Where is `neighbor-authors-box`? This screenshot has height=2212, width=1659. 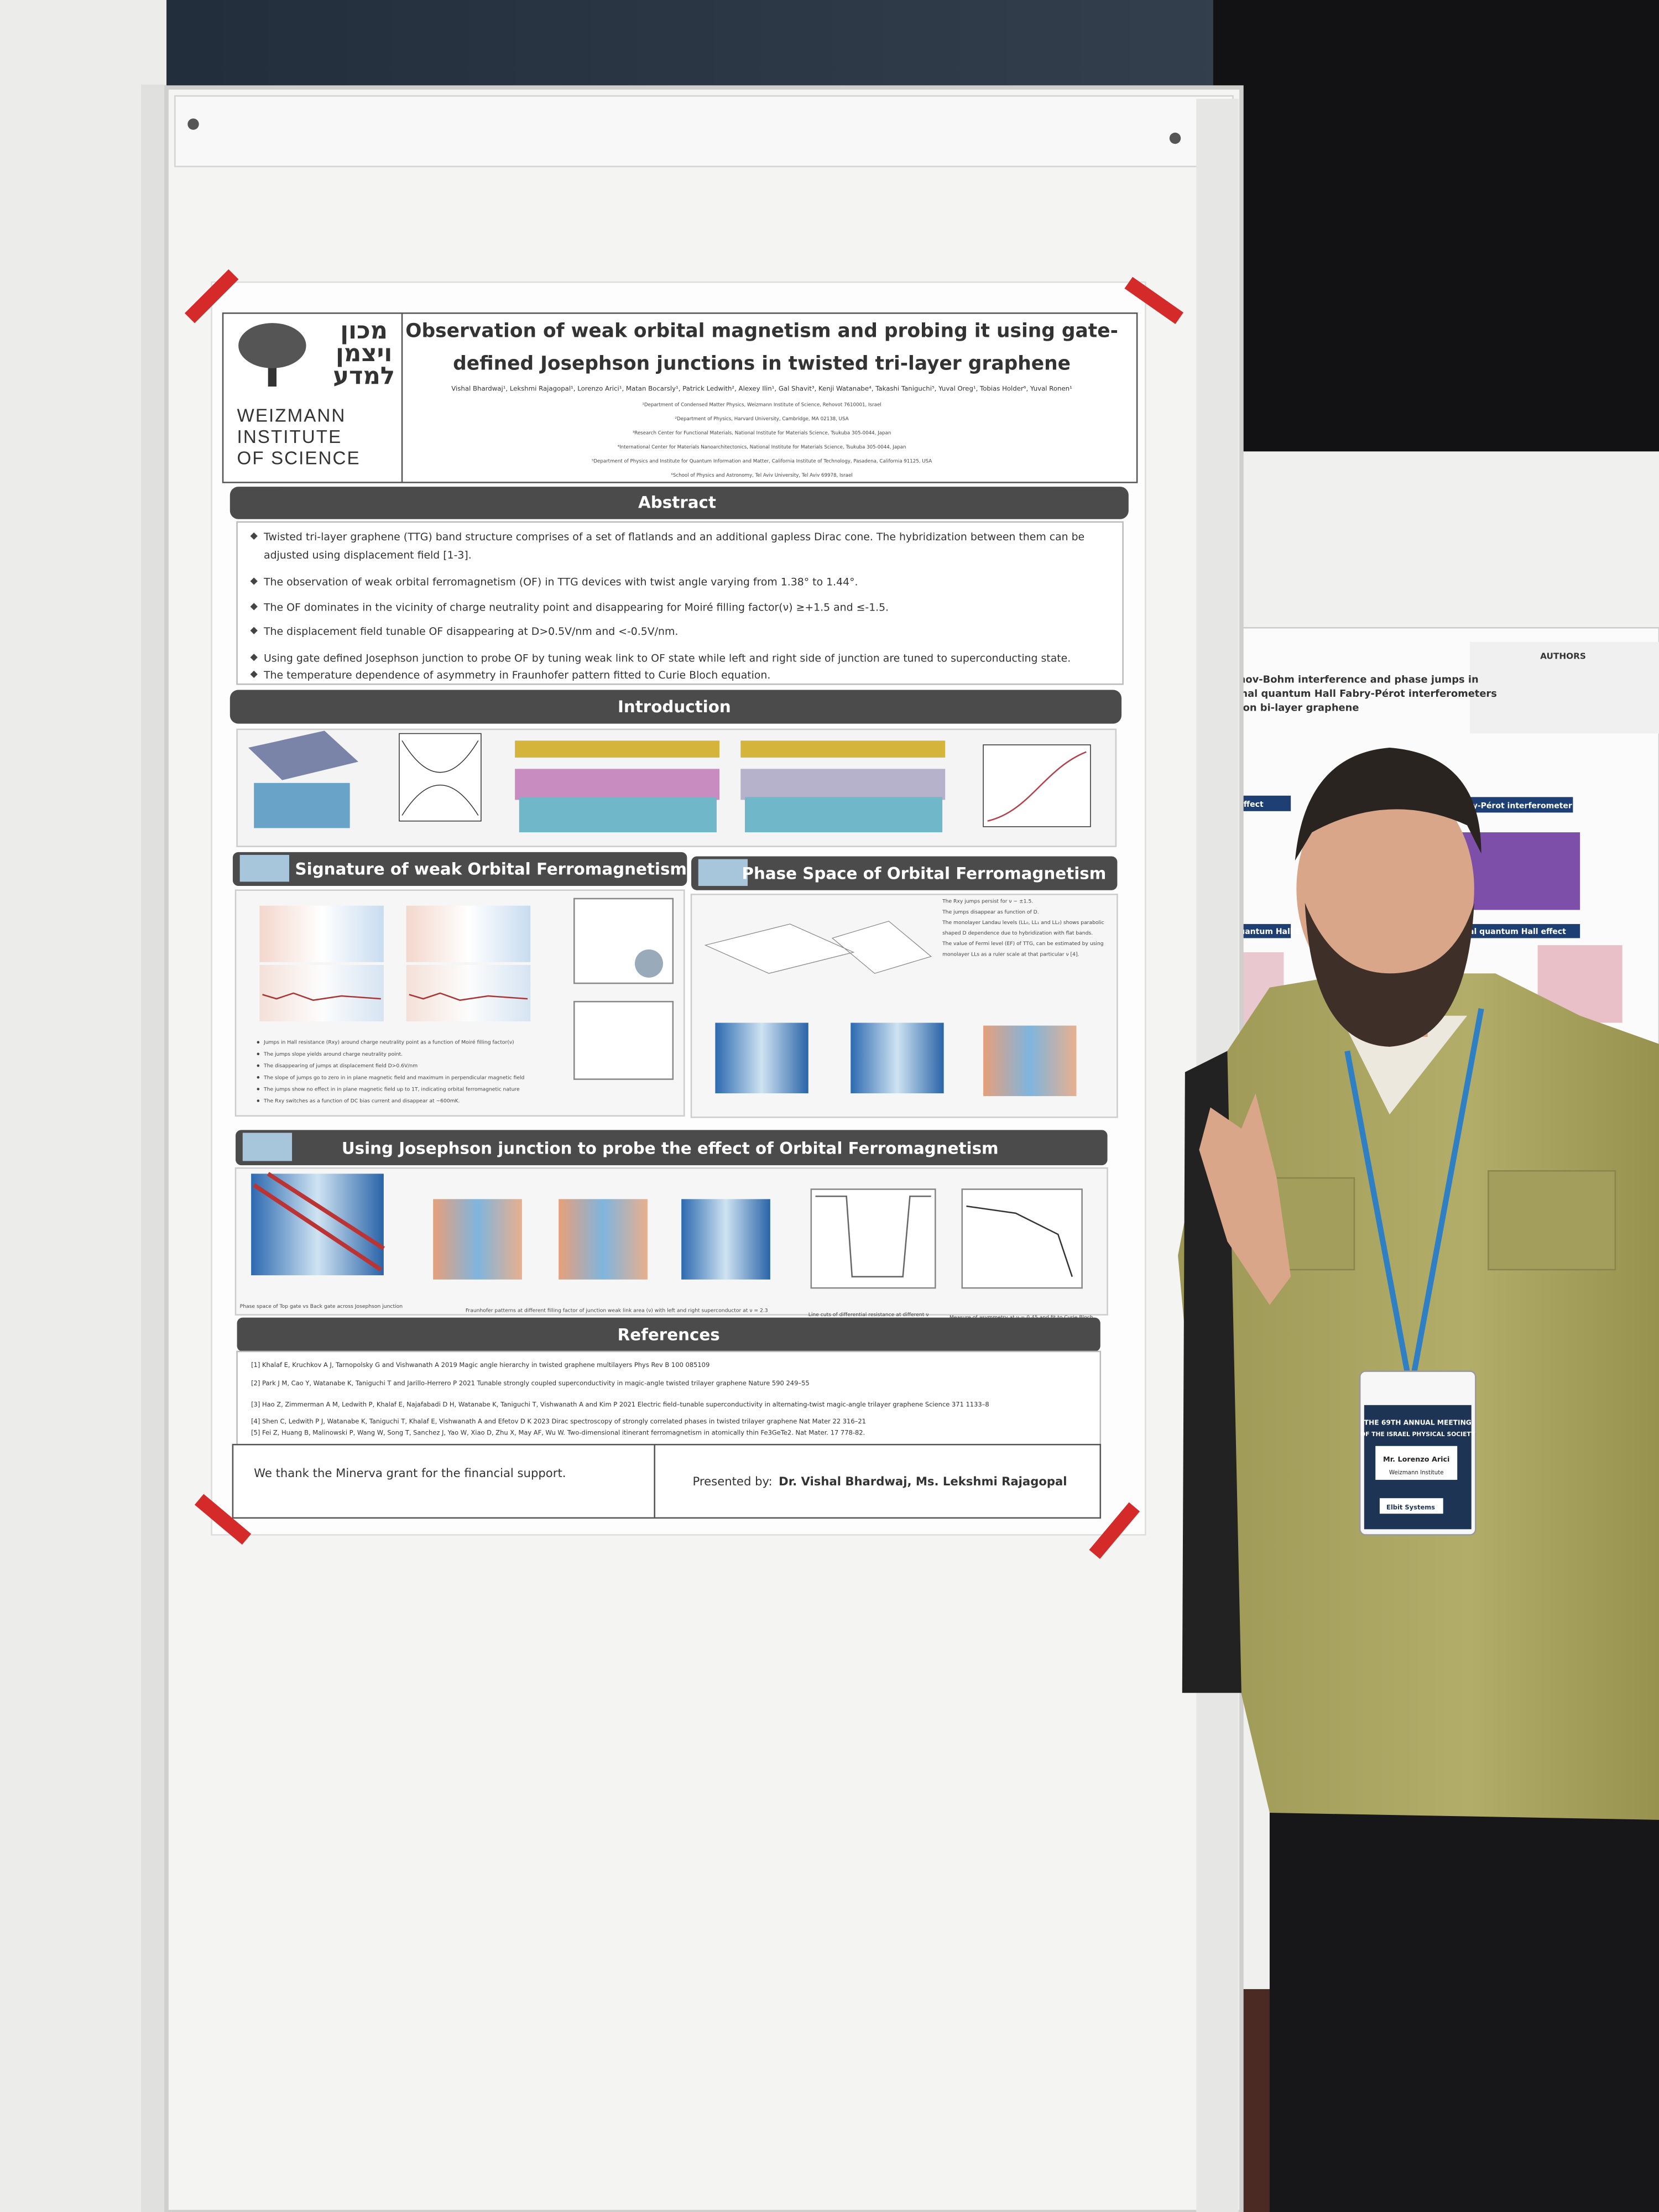 neighbor-authors-box is located at coordinates (1565, 688).